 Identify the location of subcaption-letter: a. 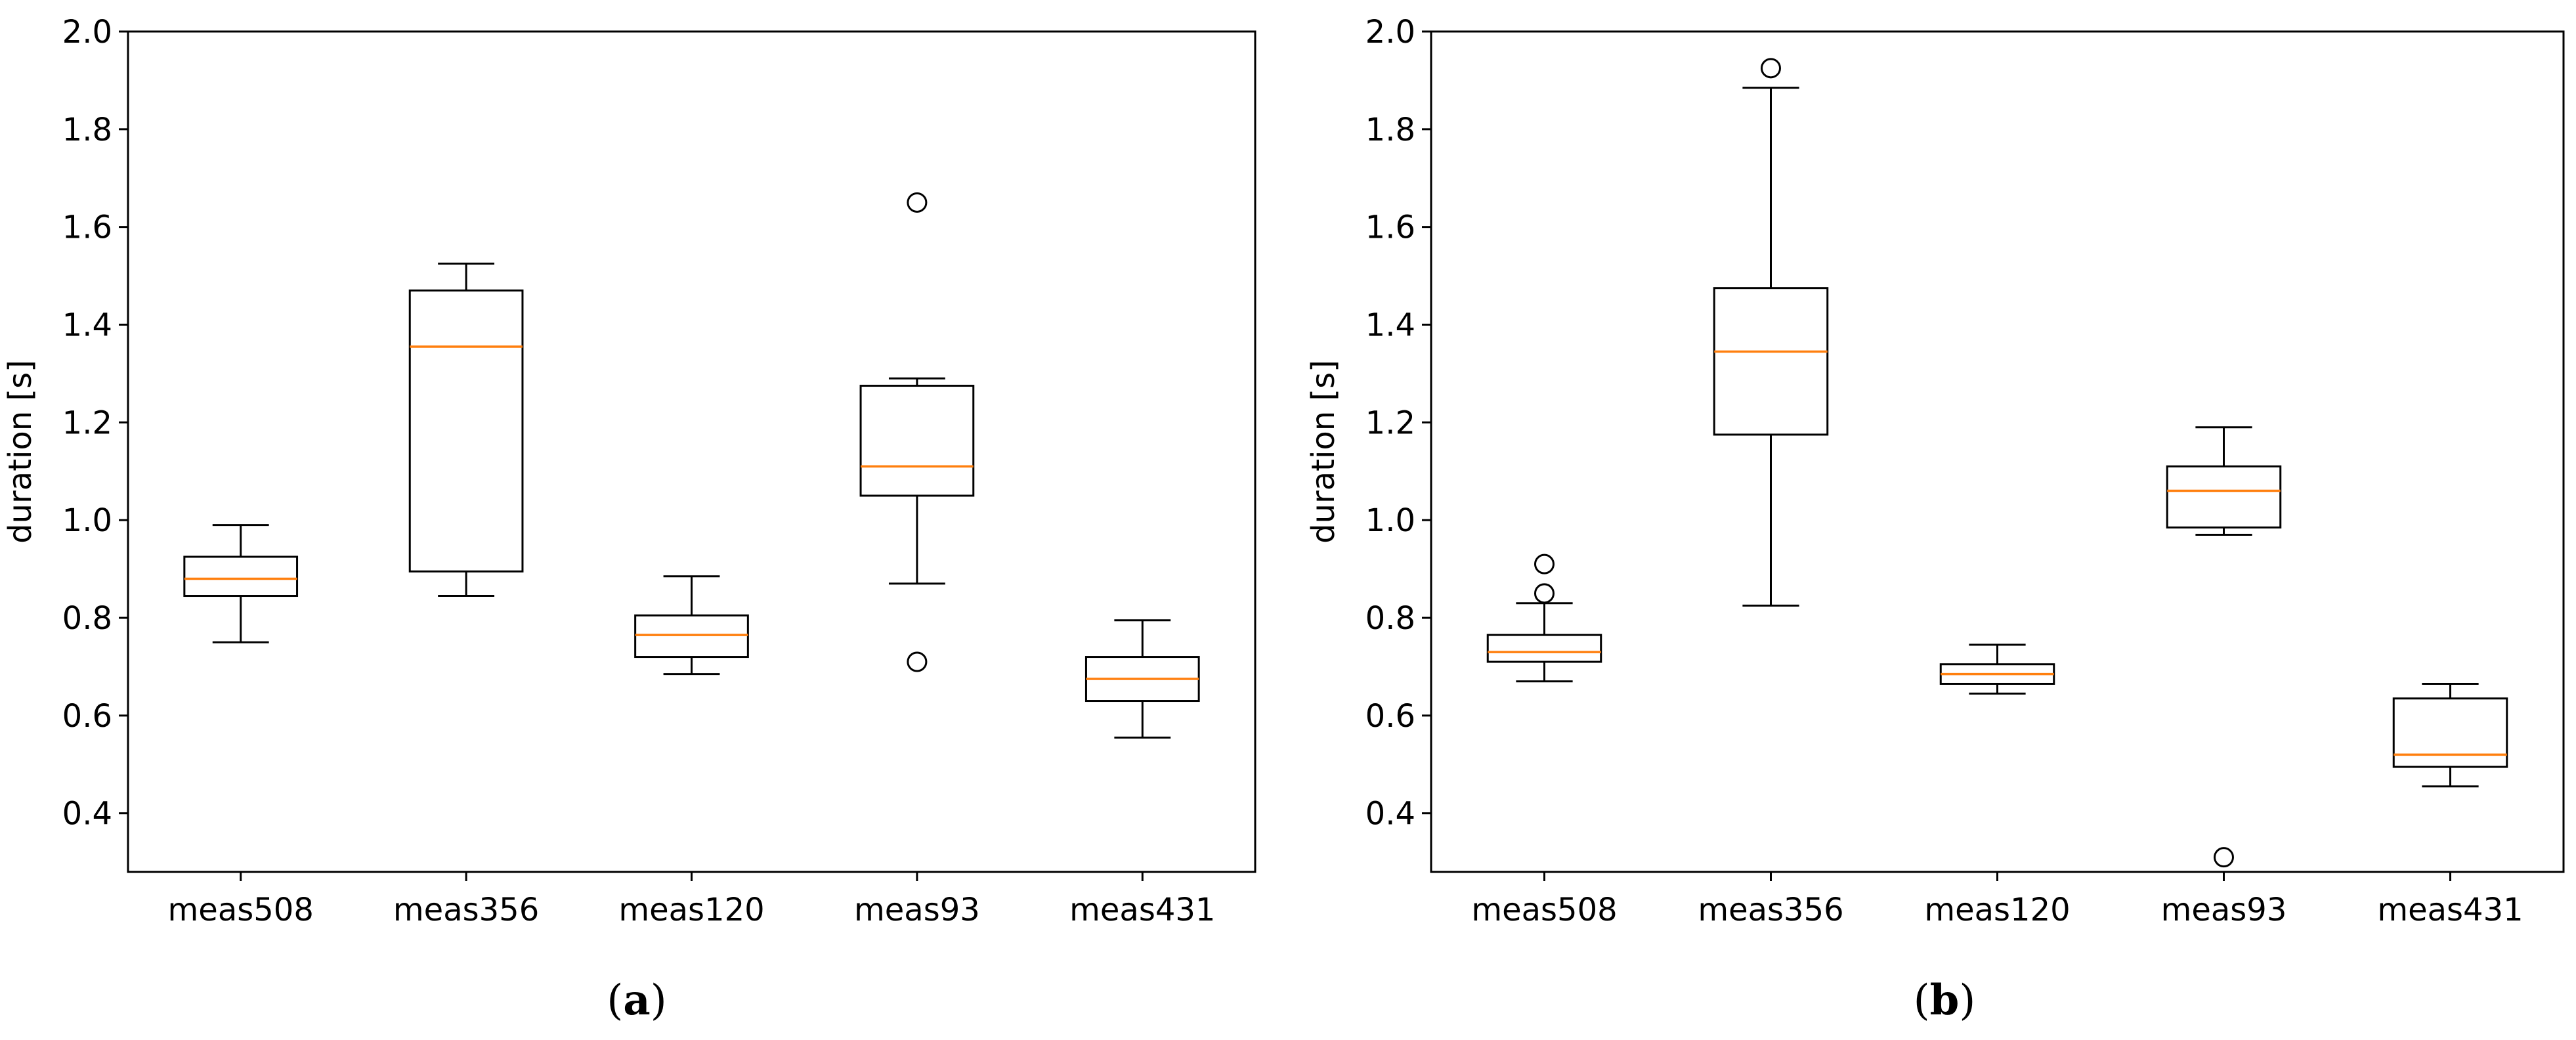
(636, 1000).